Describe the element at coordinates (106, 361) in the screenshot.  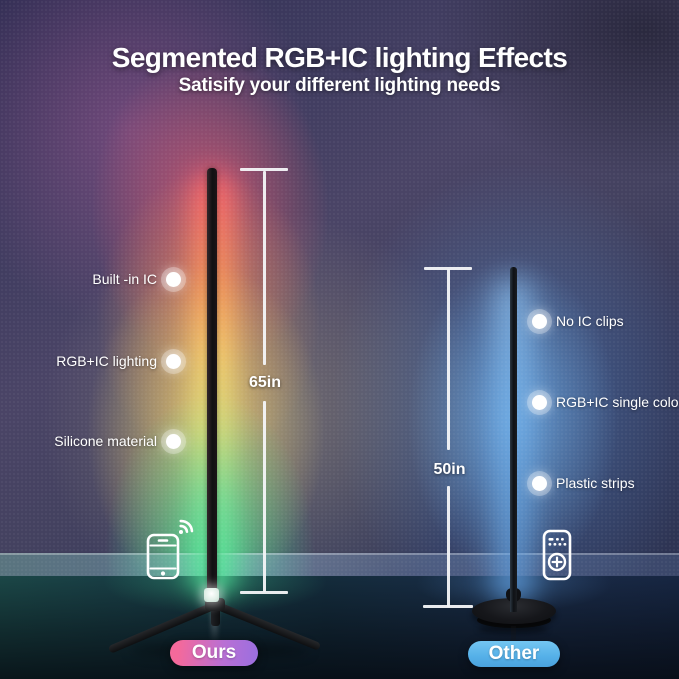
I see `feature-label: RGB+IC lighting` at that location.